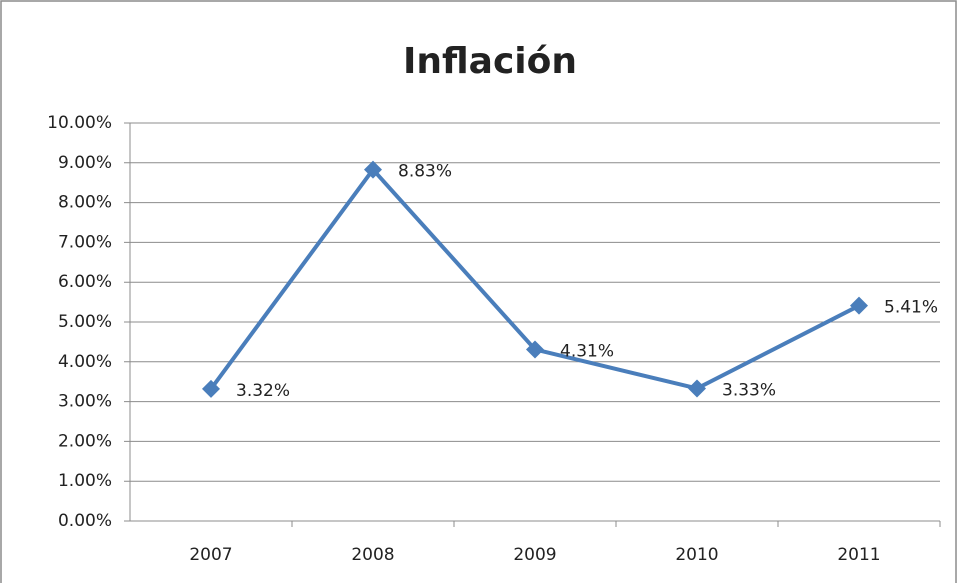  What do you see at coordinates (85, 163) in the screenshot?
I see `y-tick-label: 9.00%` at bounding box center [85, 163].